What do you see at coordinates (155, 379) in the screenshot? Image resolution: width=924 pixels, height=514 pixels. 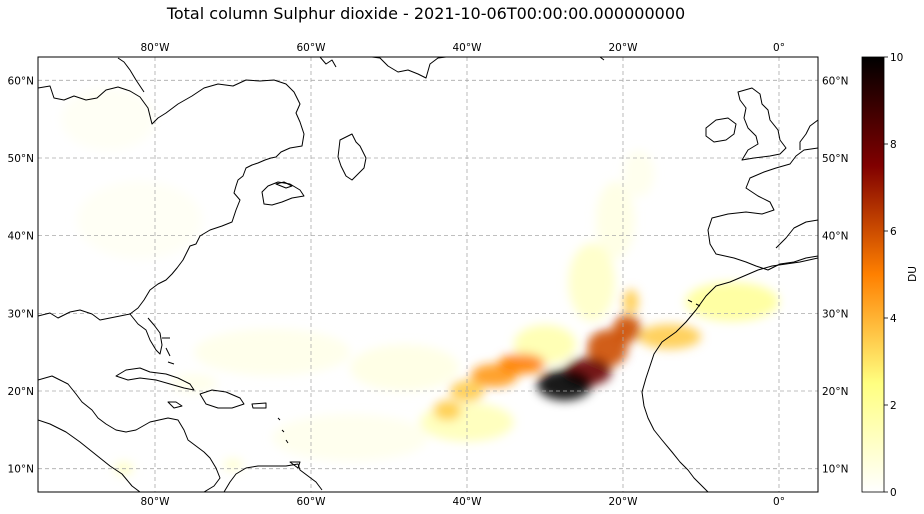 I see `coastline-cuba` at bounding box center [155, 379].